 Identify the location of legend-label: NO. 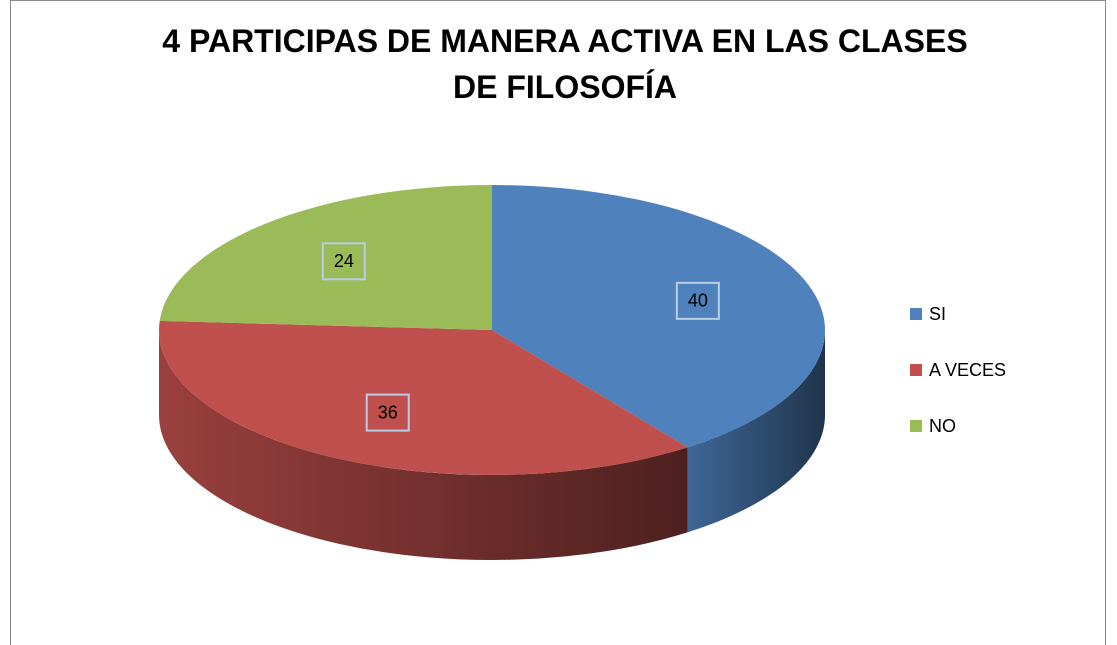
(942, 426).